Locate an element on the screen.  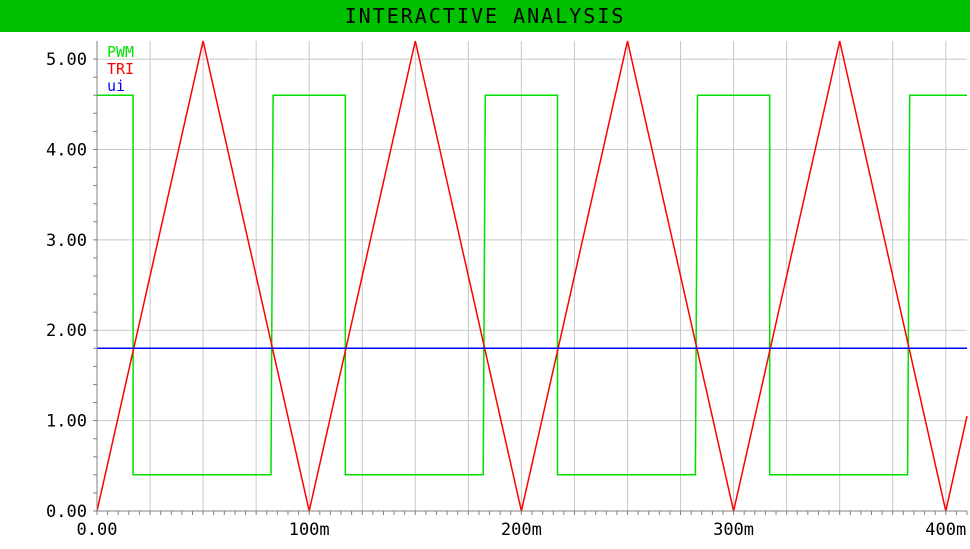
window-title: INTERACTIVE ANALYSIS is located at coordinates (485, 16).